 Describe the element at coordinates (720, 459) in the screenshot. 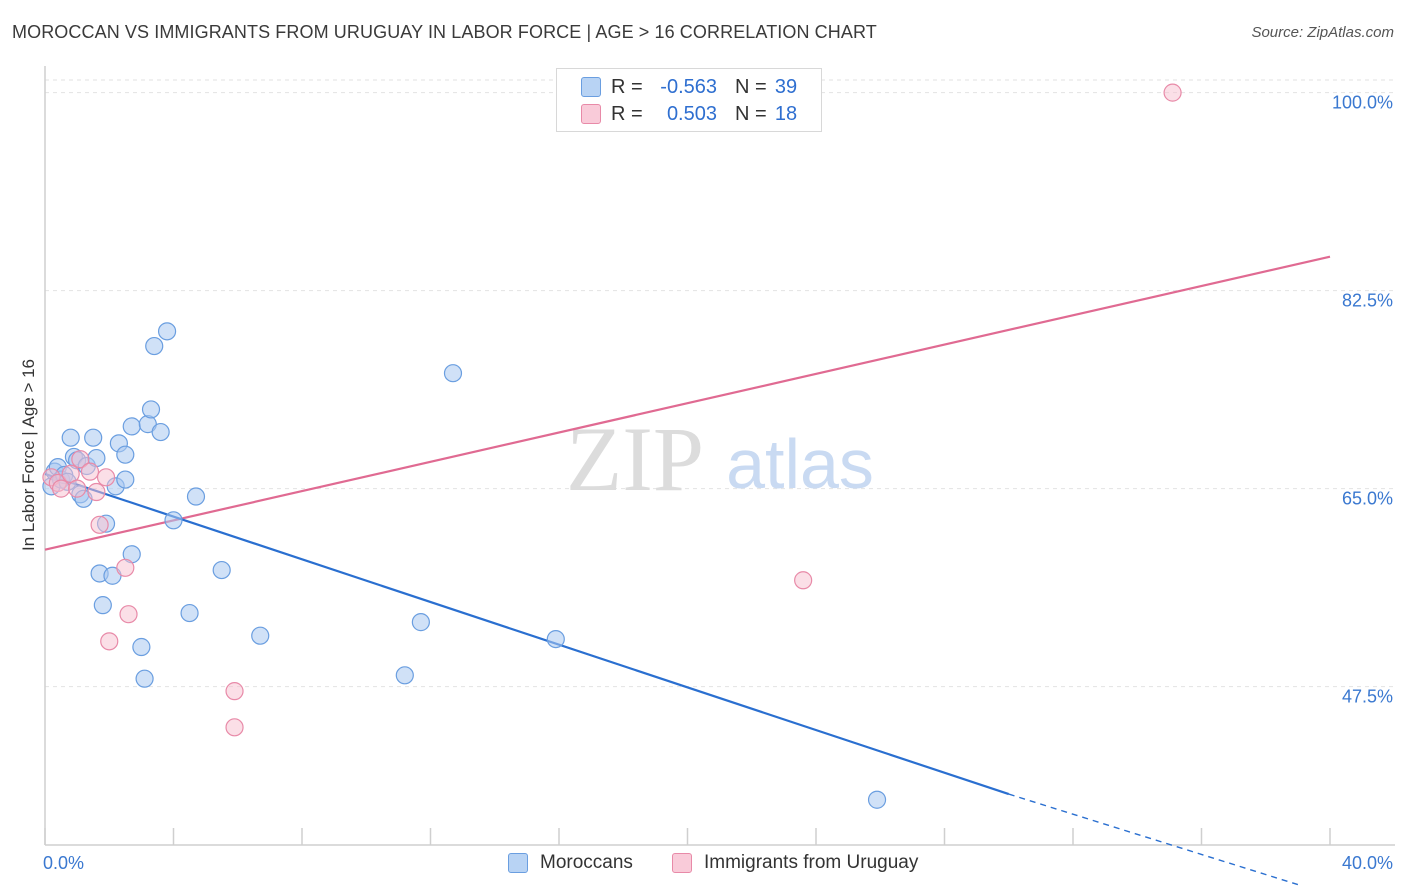

I see `watermark: ZIP atlas` at that location.